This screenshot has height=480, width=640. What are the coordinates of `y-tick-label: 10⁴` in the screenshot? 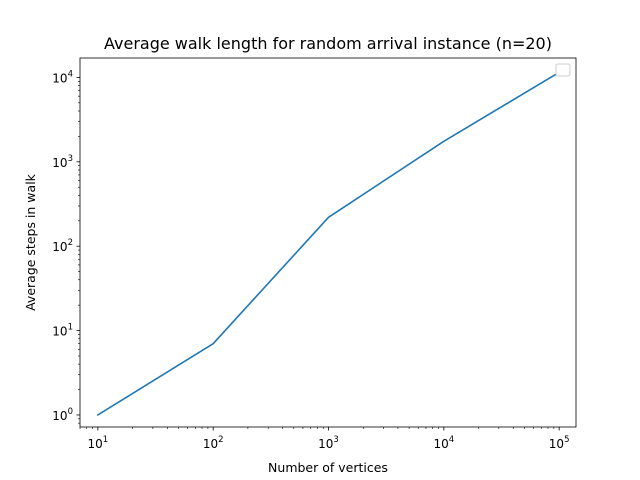 It's located at (62, 77).